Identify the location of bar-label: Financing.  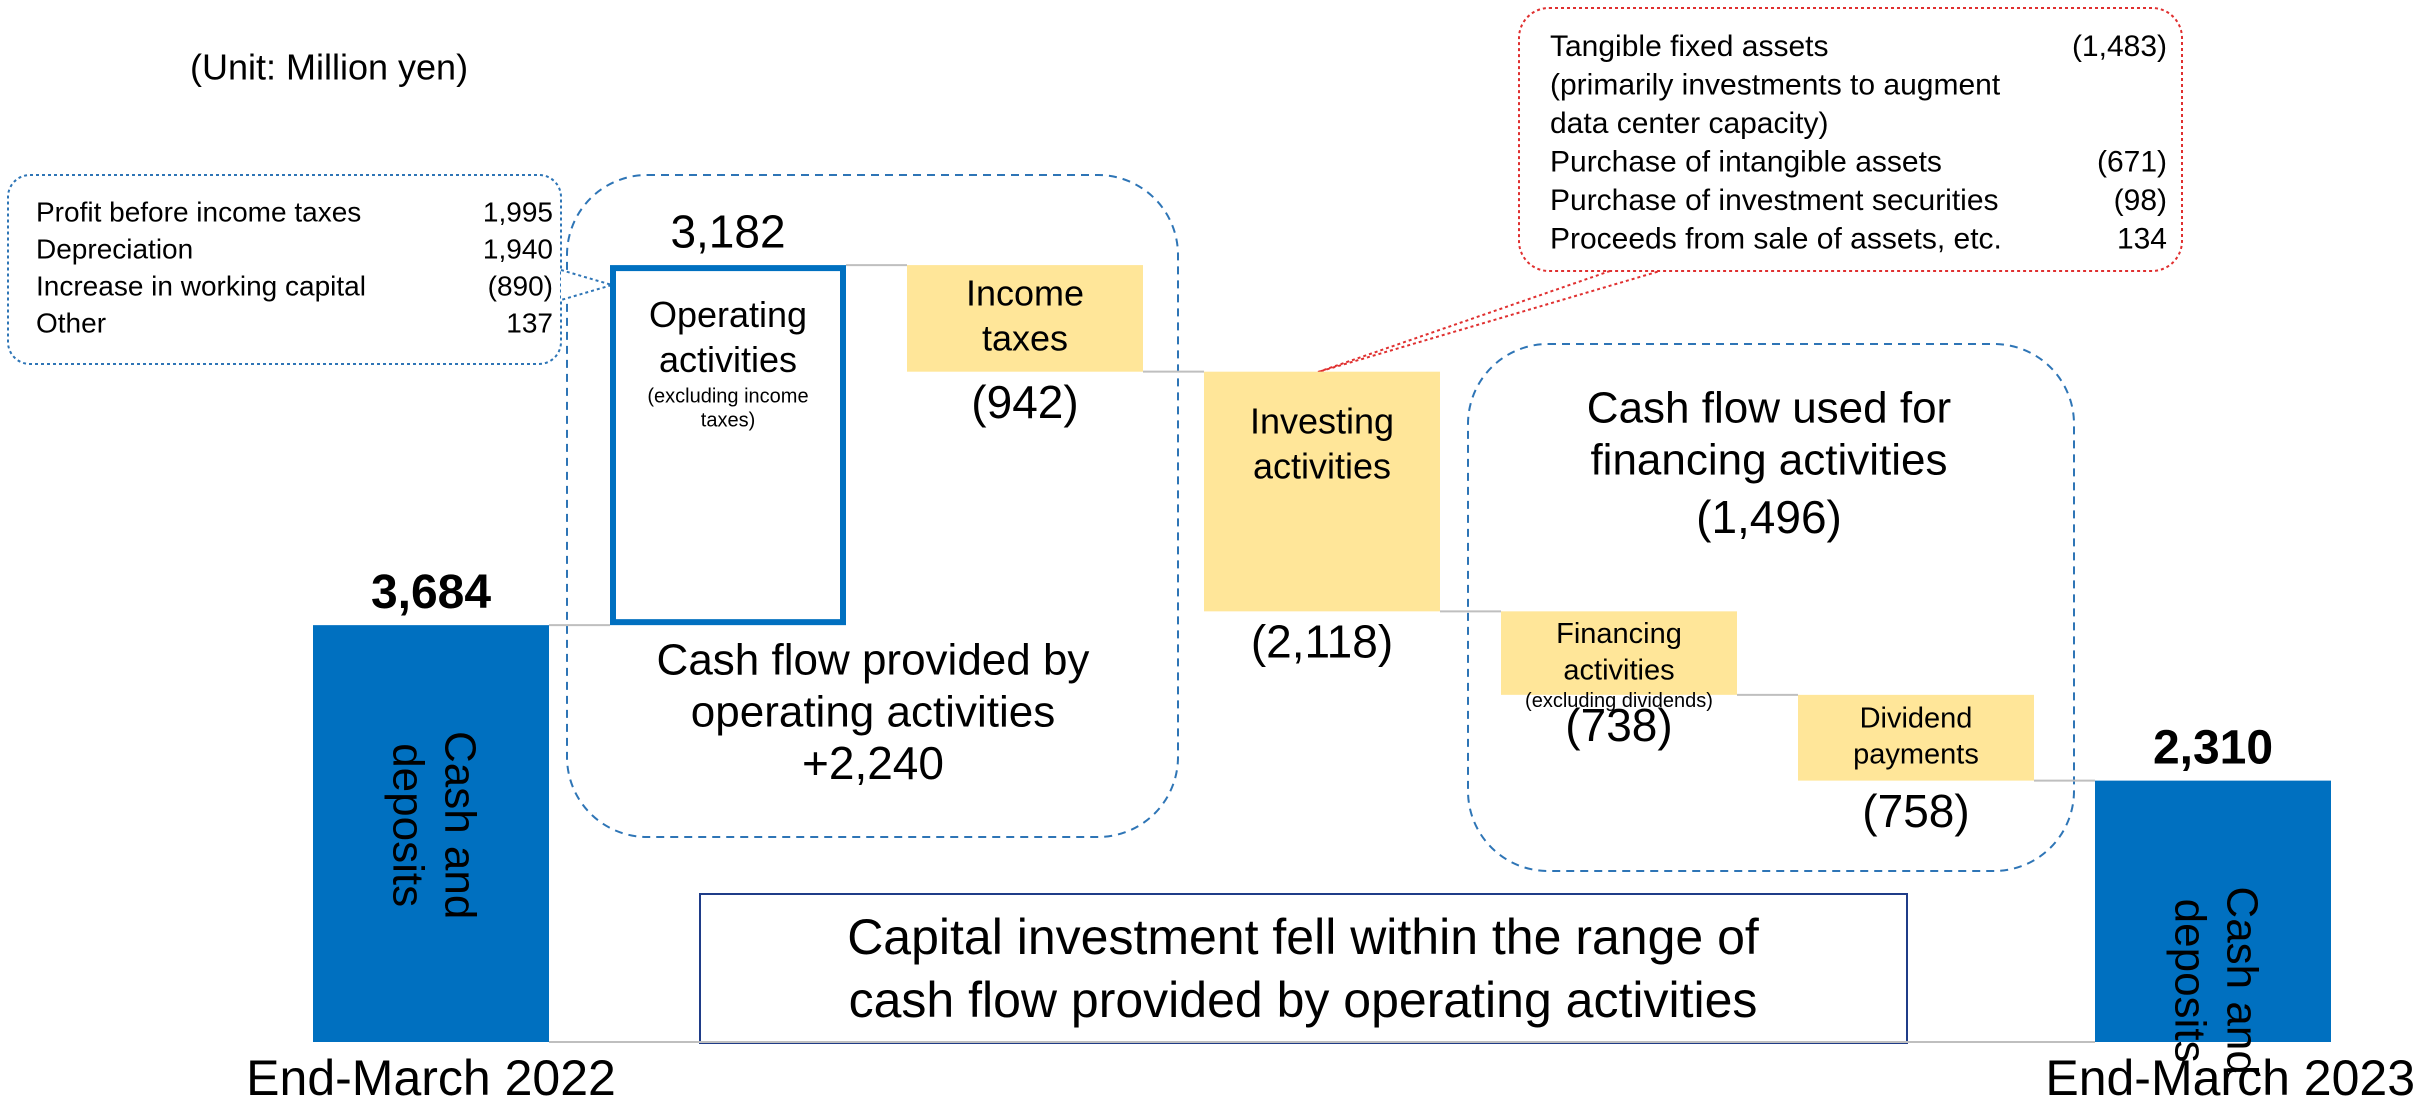
(1619, 634).